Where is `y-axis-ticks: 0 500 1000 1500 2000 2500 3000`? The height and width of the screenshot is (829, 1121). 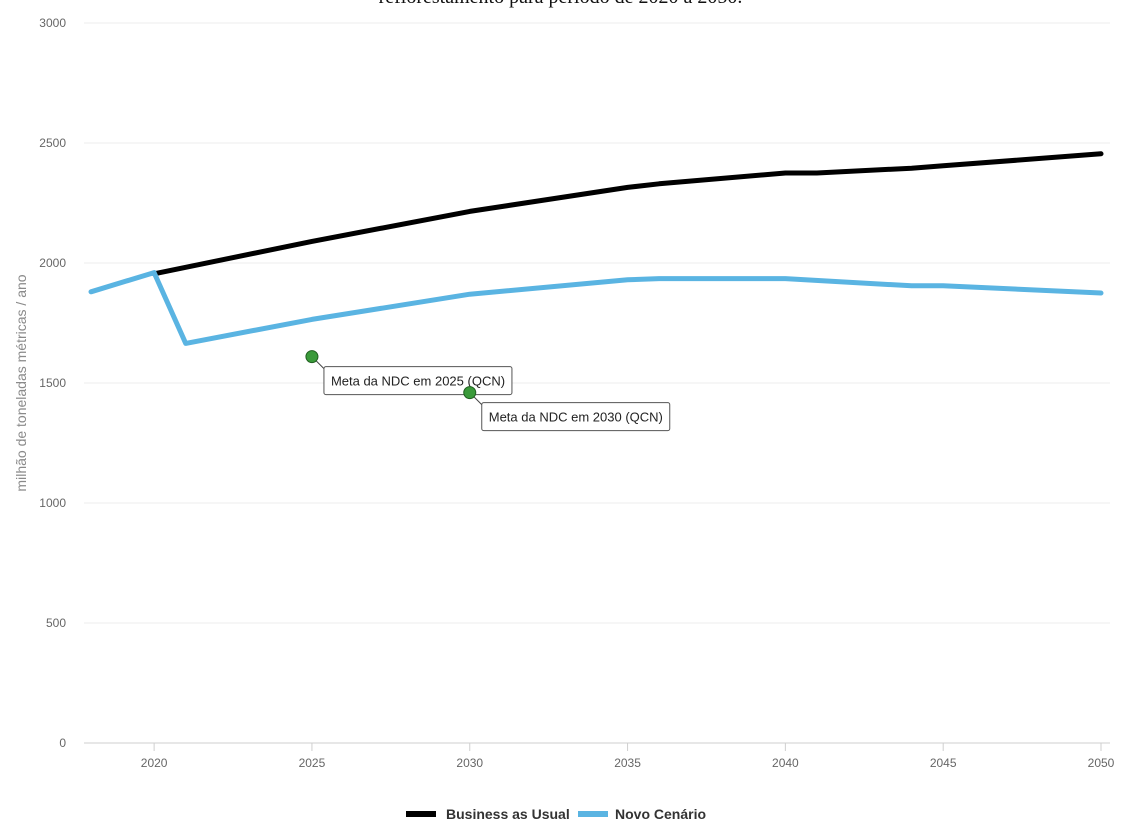
y-axis-ticks: 0 500 1000 1500 2000 2500 3000 is located at coordinates (52, 383).